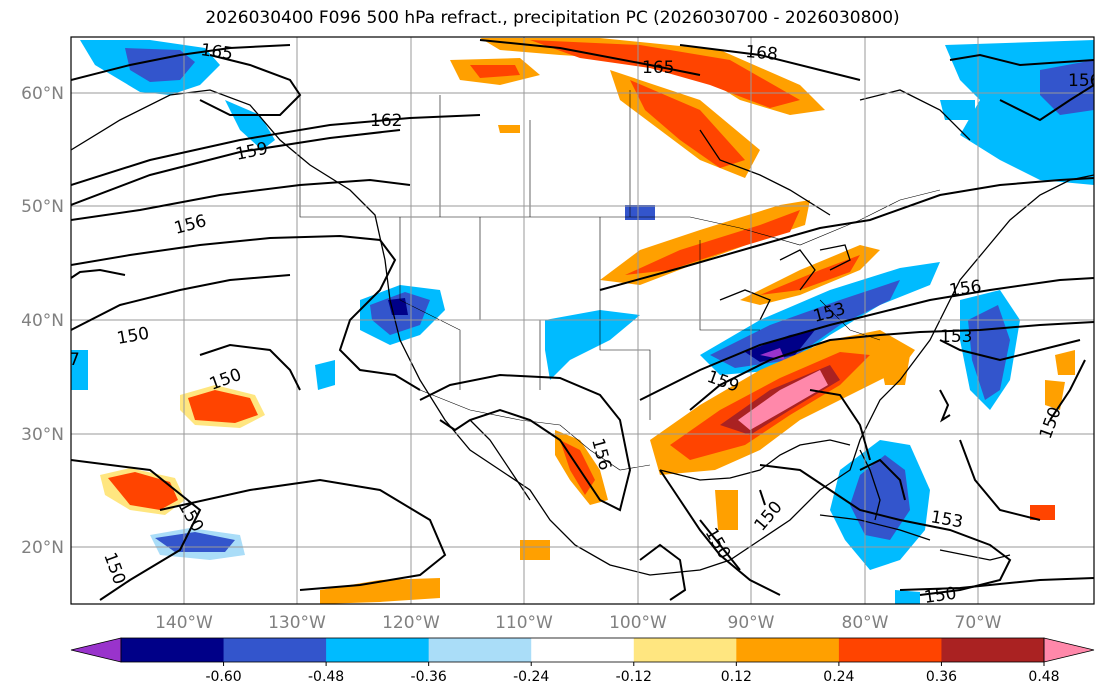 The height and width of the screenshot is (698, 1105). Describe the element at coordinates (297, 623) in the screenshot. I see `lon-label: 130°W` at that location.